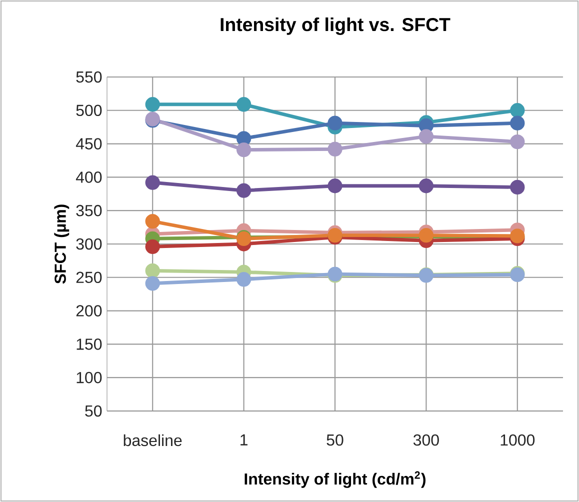  Describe the element at coordinates (335, 26) in the screenshot. I see `chart-title: Intensity of light vs. SFCT` at that location.